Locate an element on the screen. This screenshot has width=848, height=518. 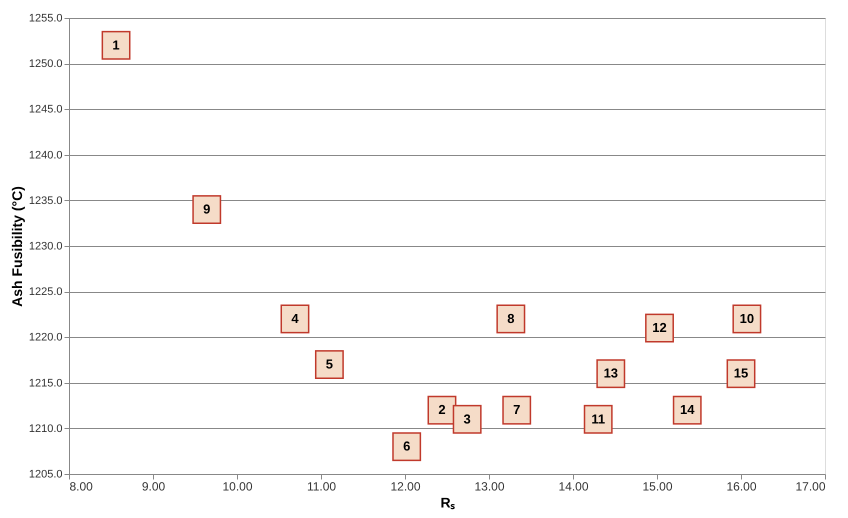
x-tick-label: 11.00 is located at coordinates (321, 487).